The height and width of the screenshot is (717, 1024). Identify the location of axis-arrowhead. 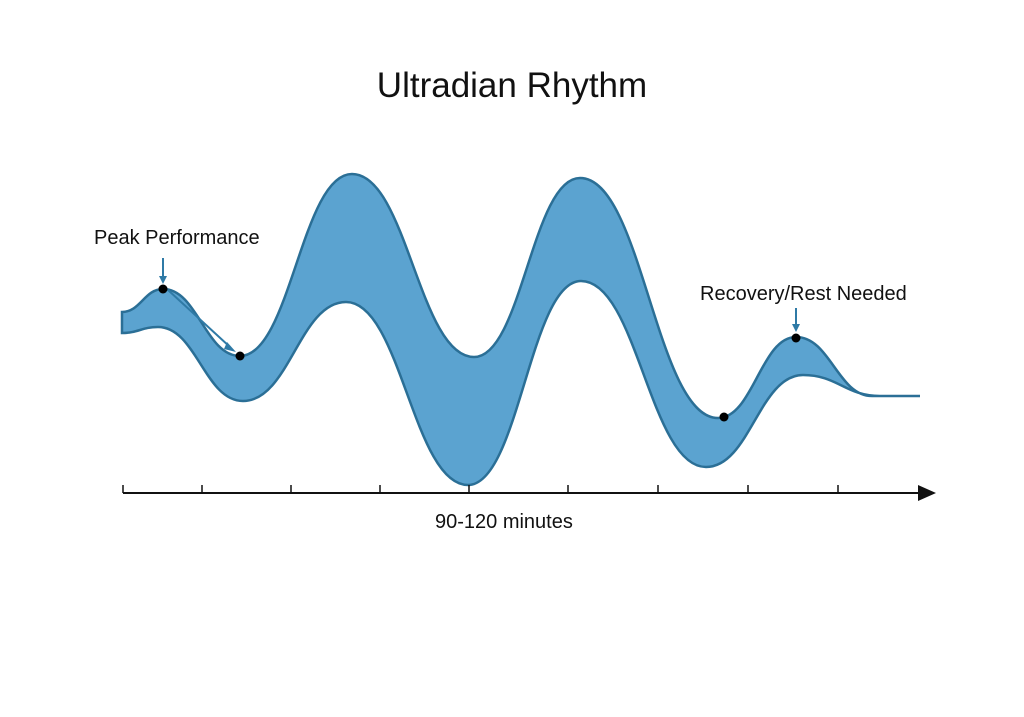
(927, 493).